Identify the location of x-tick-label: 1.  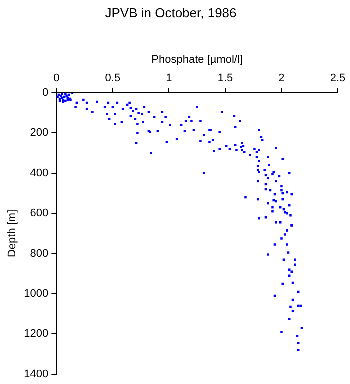
(169, 78).